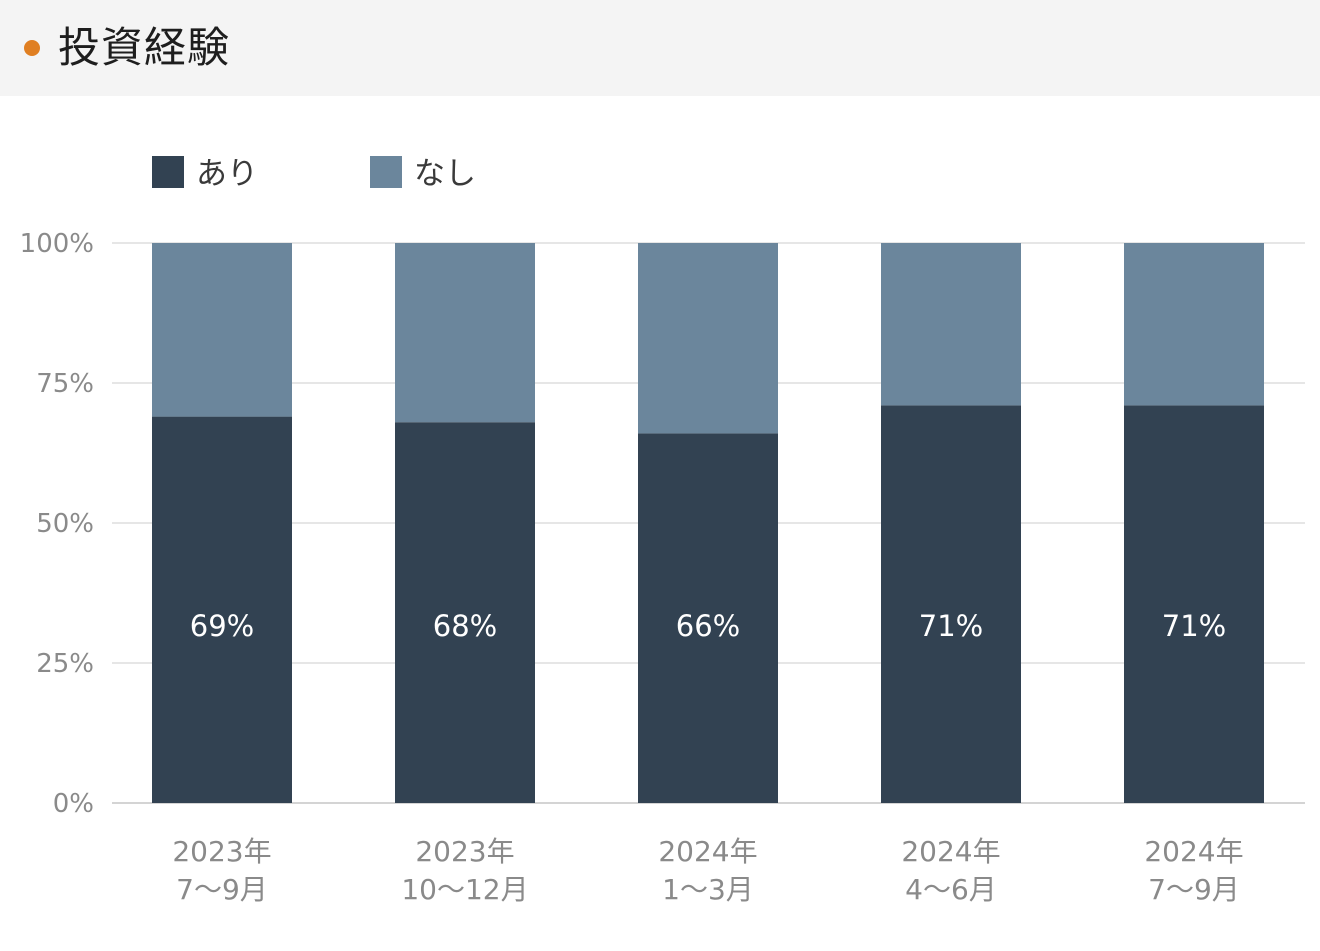 This screenshot has width=1320, height=951. Describe the element at coordinates (465, 626) in the screenshot. I see `bar-data-label: 68%` at that location.